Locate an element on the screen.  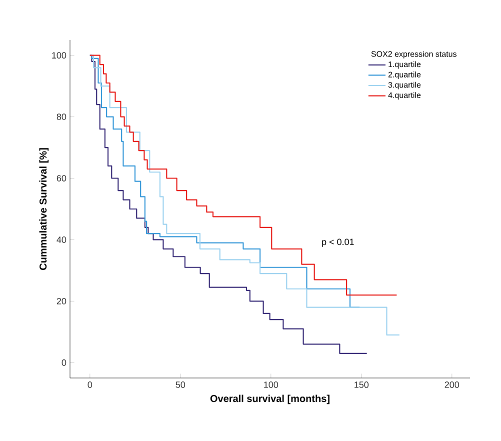
y-tick-label: 80 is located at coordinates (61, 117).